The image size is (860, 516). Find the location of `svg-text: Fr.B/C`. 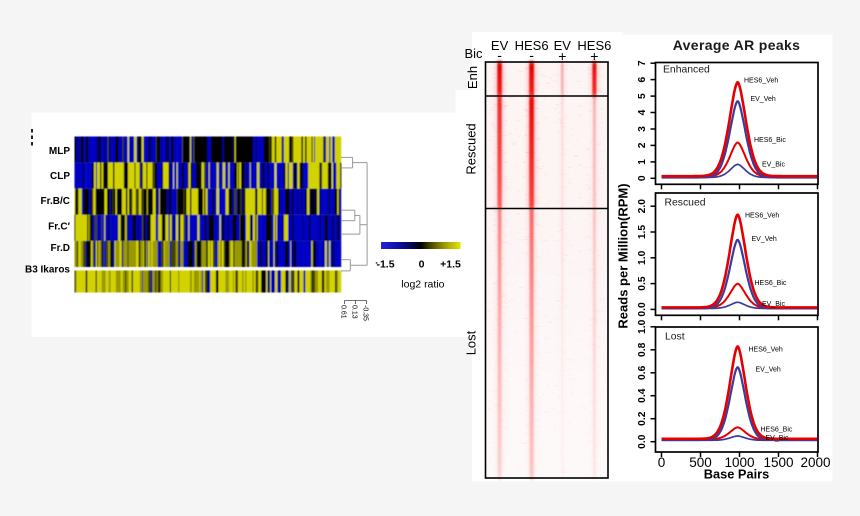

svg-text: Fr.B/C is located at coordinates (55, 201).